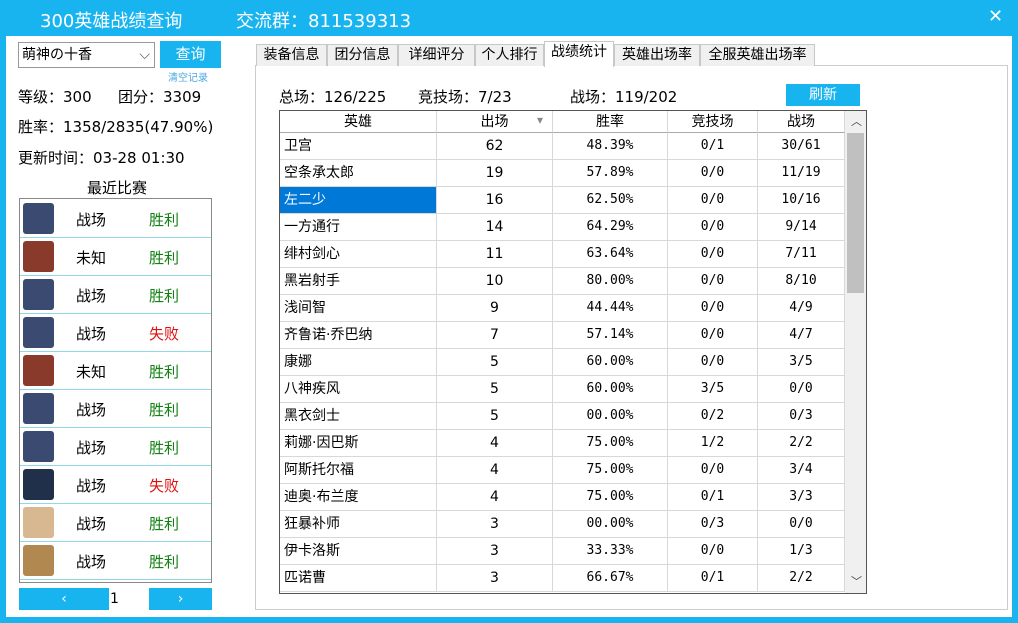 This screenshot has width=1018, height=623. What do you see at coordinates (610, 227) in the screenshot?
I see `table-cell: 64.29%` at bounding box center [610, 227].